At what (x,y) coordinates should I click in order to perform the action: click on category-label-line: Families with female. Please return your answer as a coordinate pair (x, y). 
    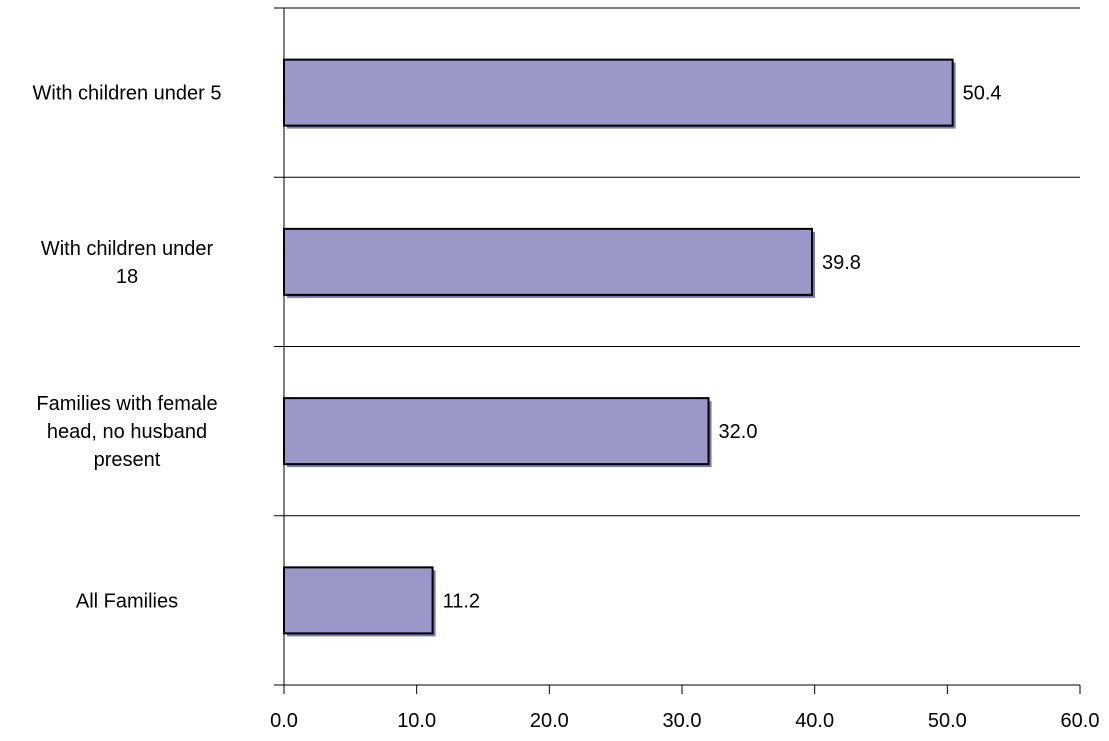
    Looking at the image, I should click on (126, 404).